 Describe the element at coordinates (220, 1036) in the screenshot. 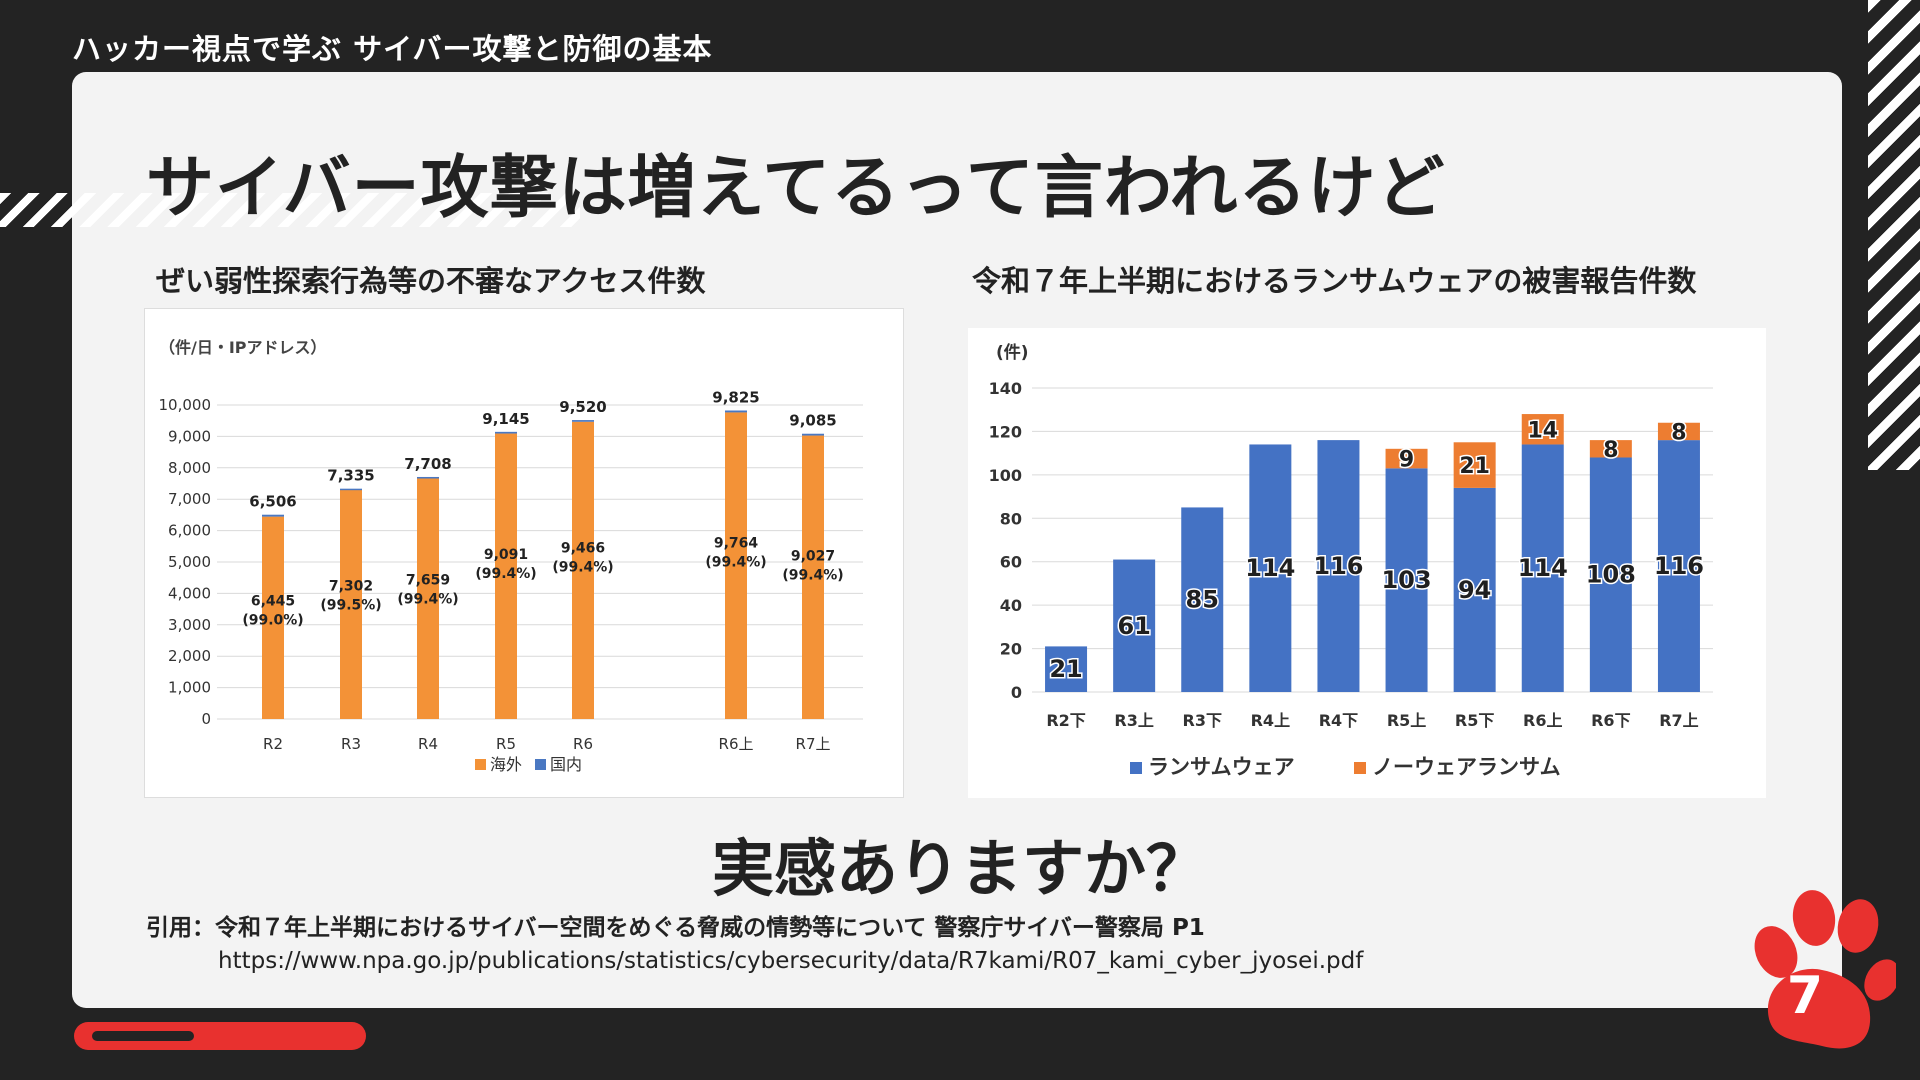

I see `slide-progress-bar` at that location.